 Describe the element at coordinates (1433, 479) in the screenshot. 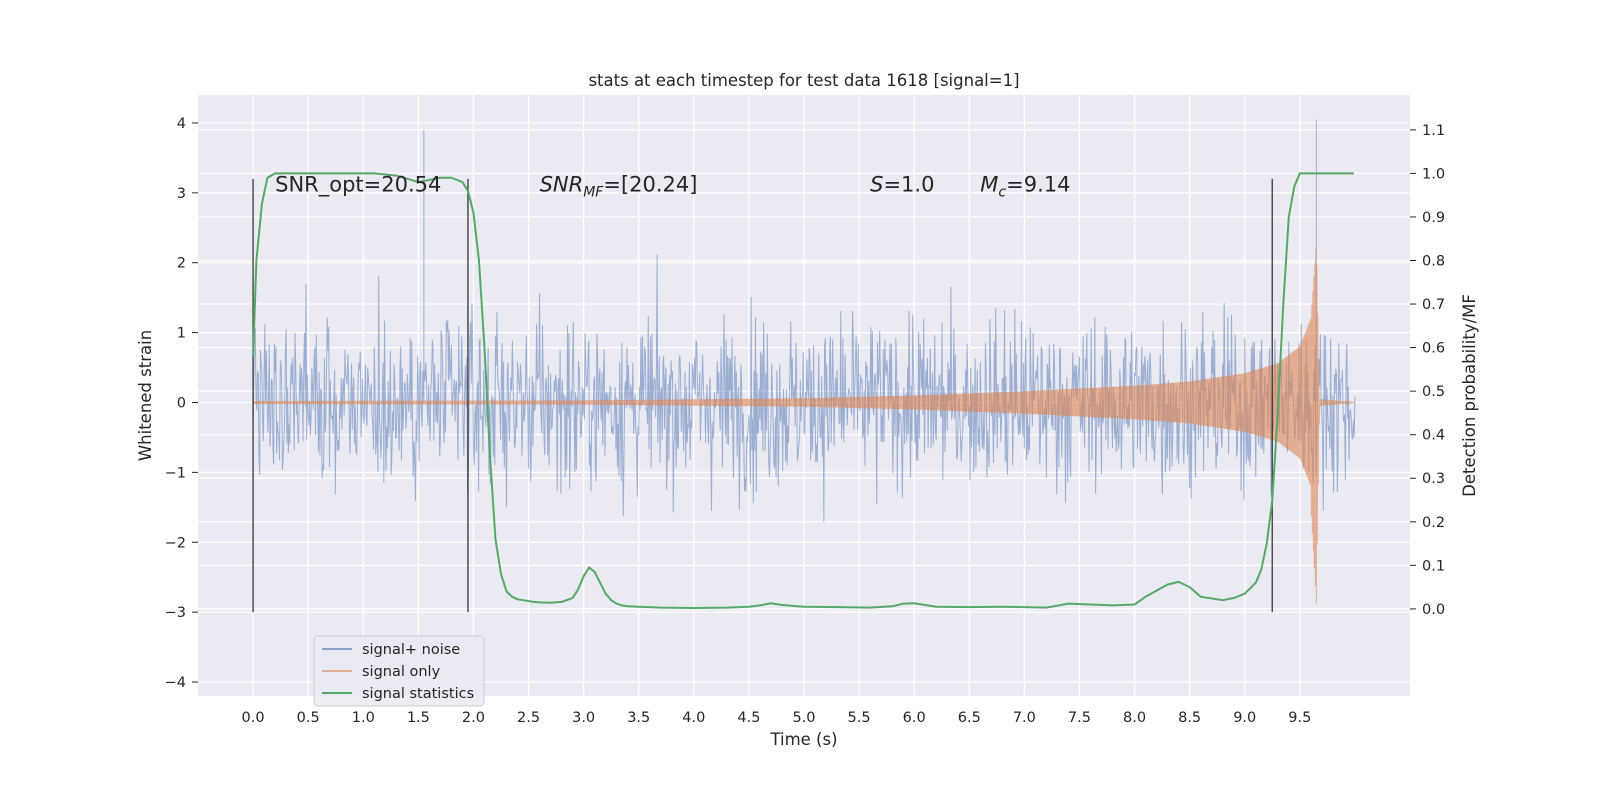

I see `y2-tick-label: 0.3` at that location.